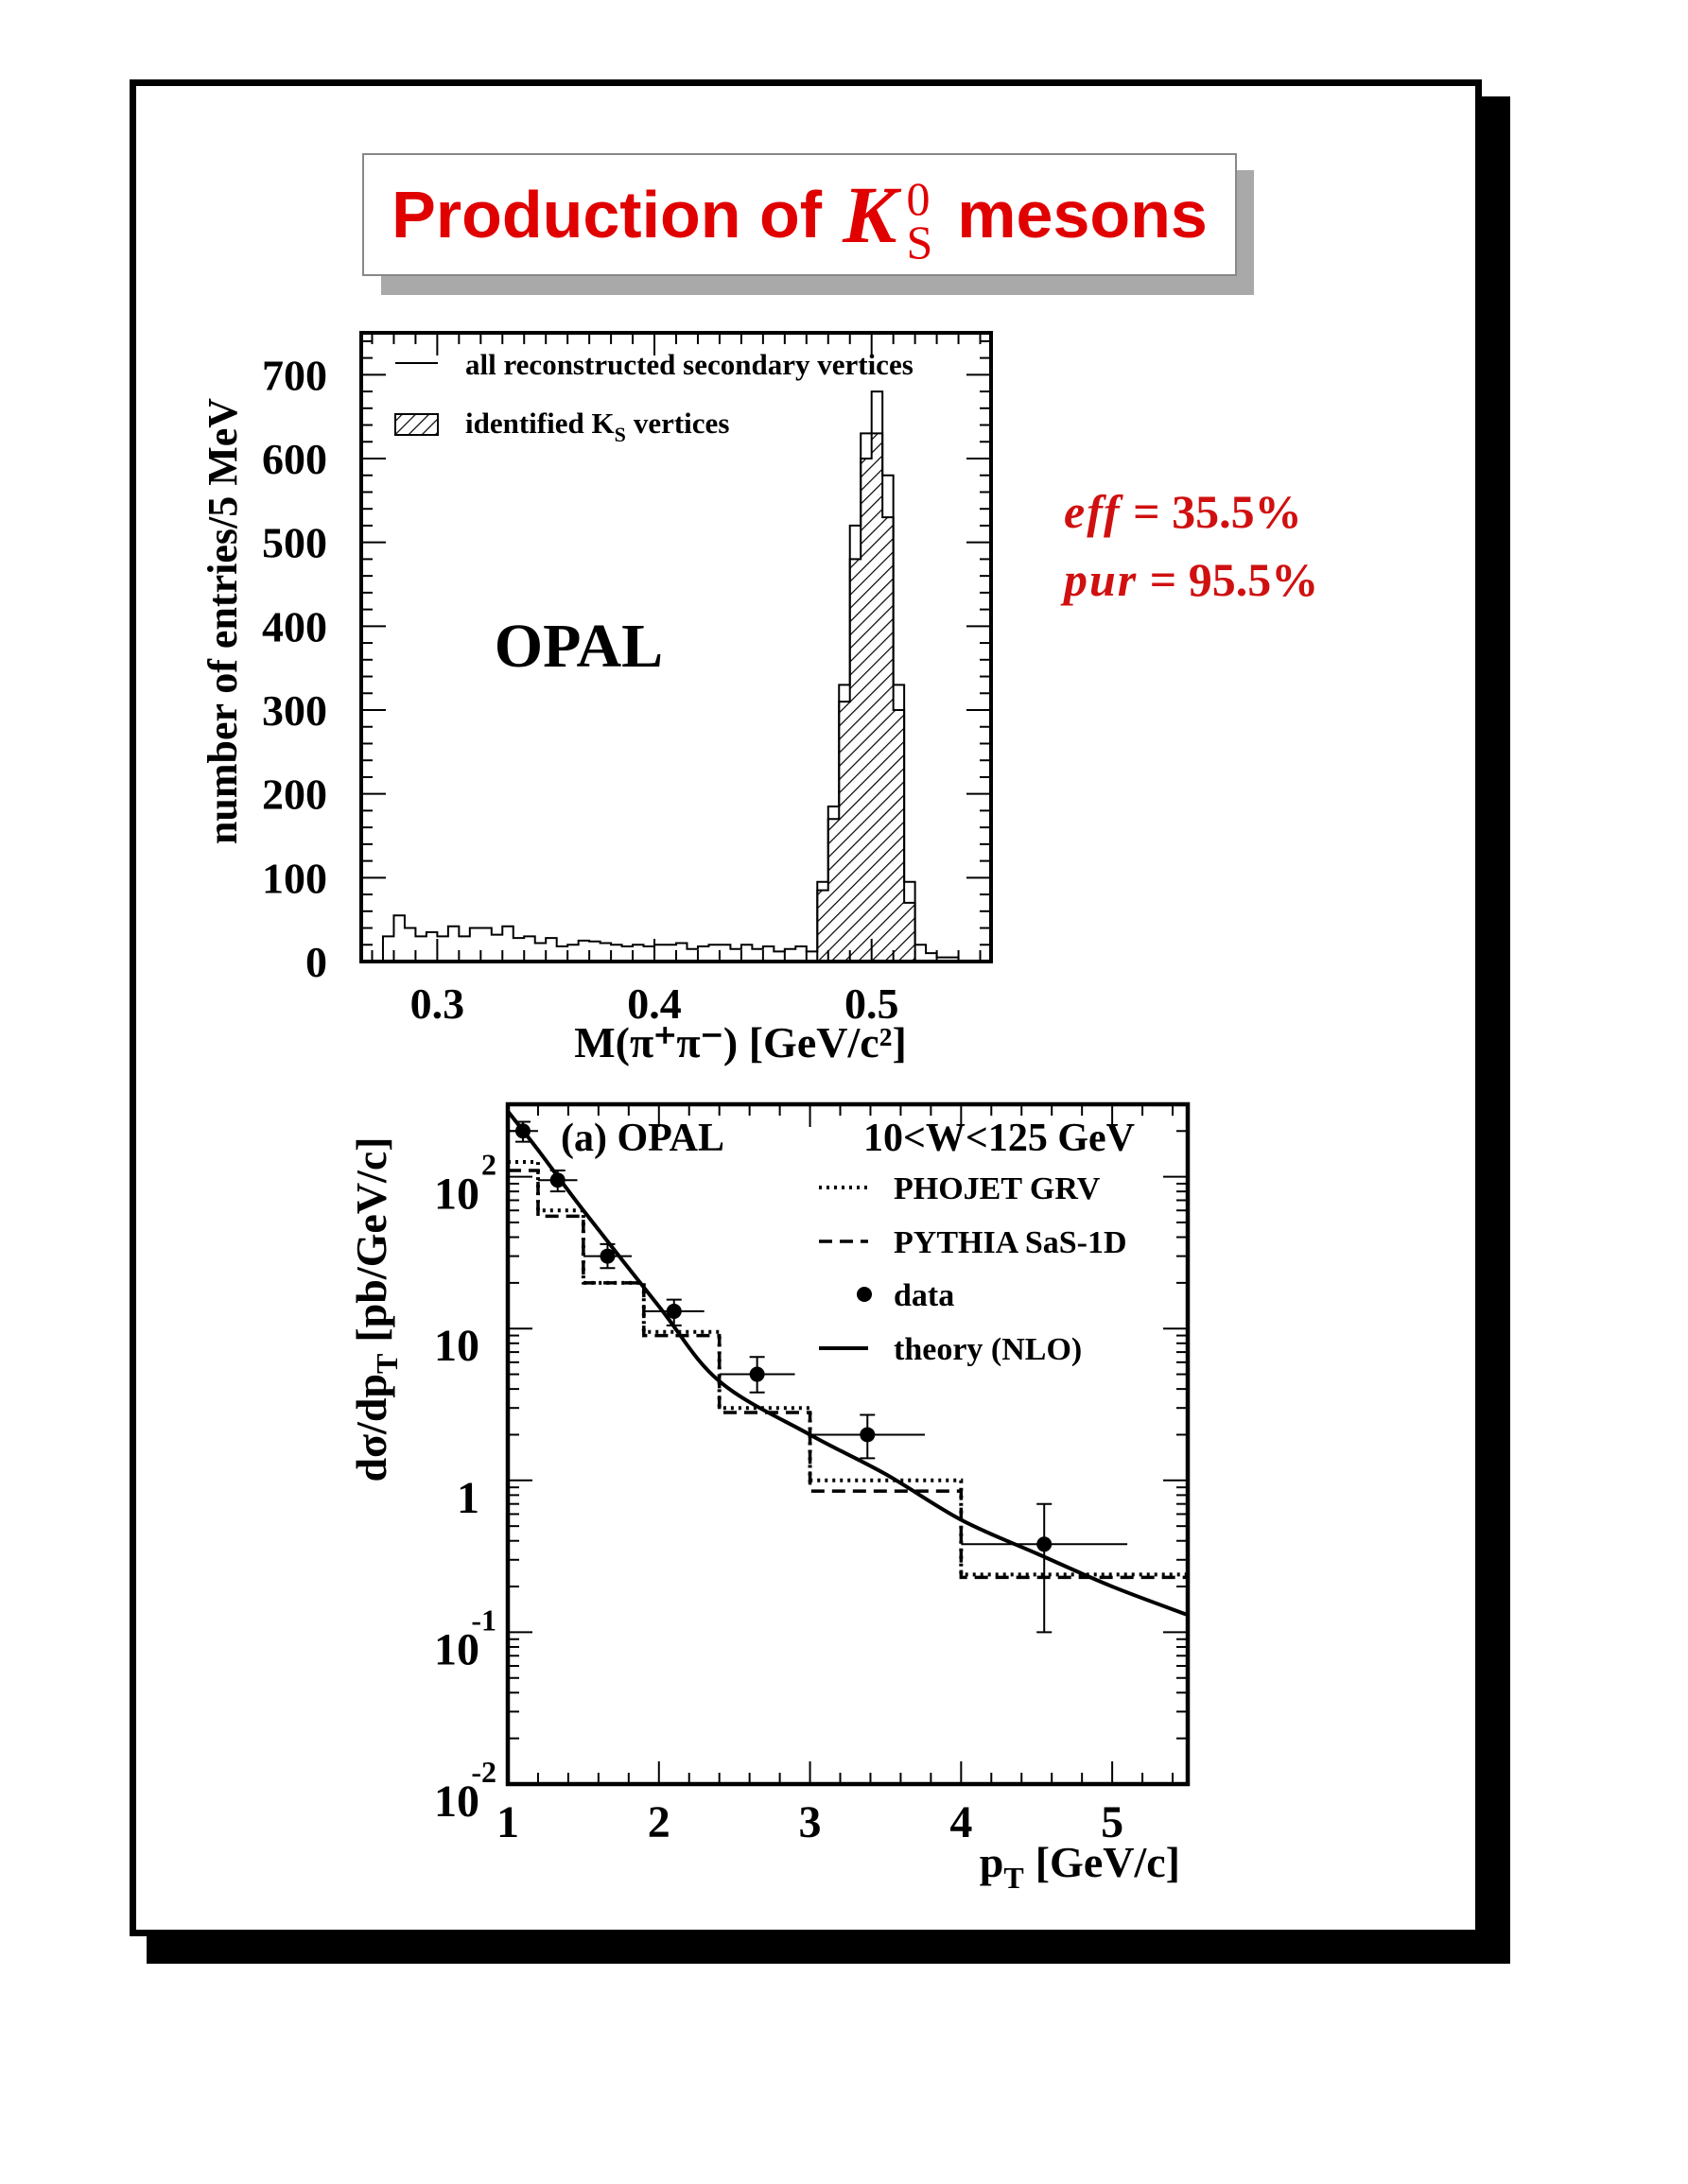 This screenshot has width=1688, height=2184. I want to click on y-label-sub: T, so click(387, 1364).